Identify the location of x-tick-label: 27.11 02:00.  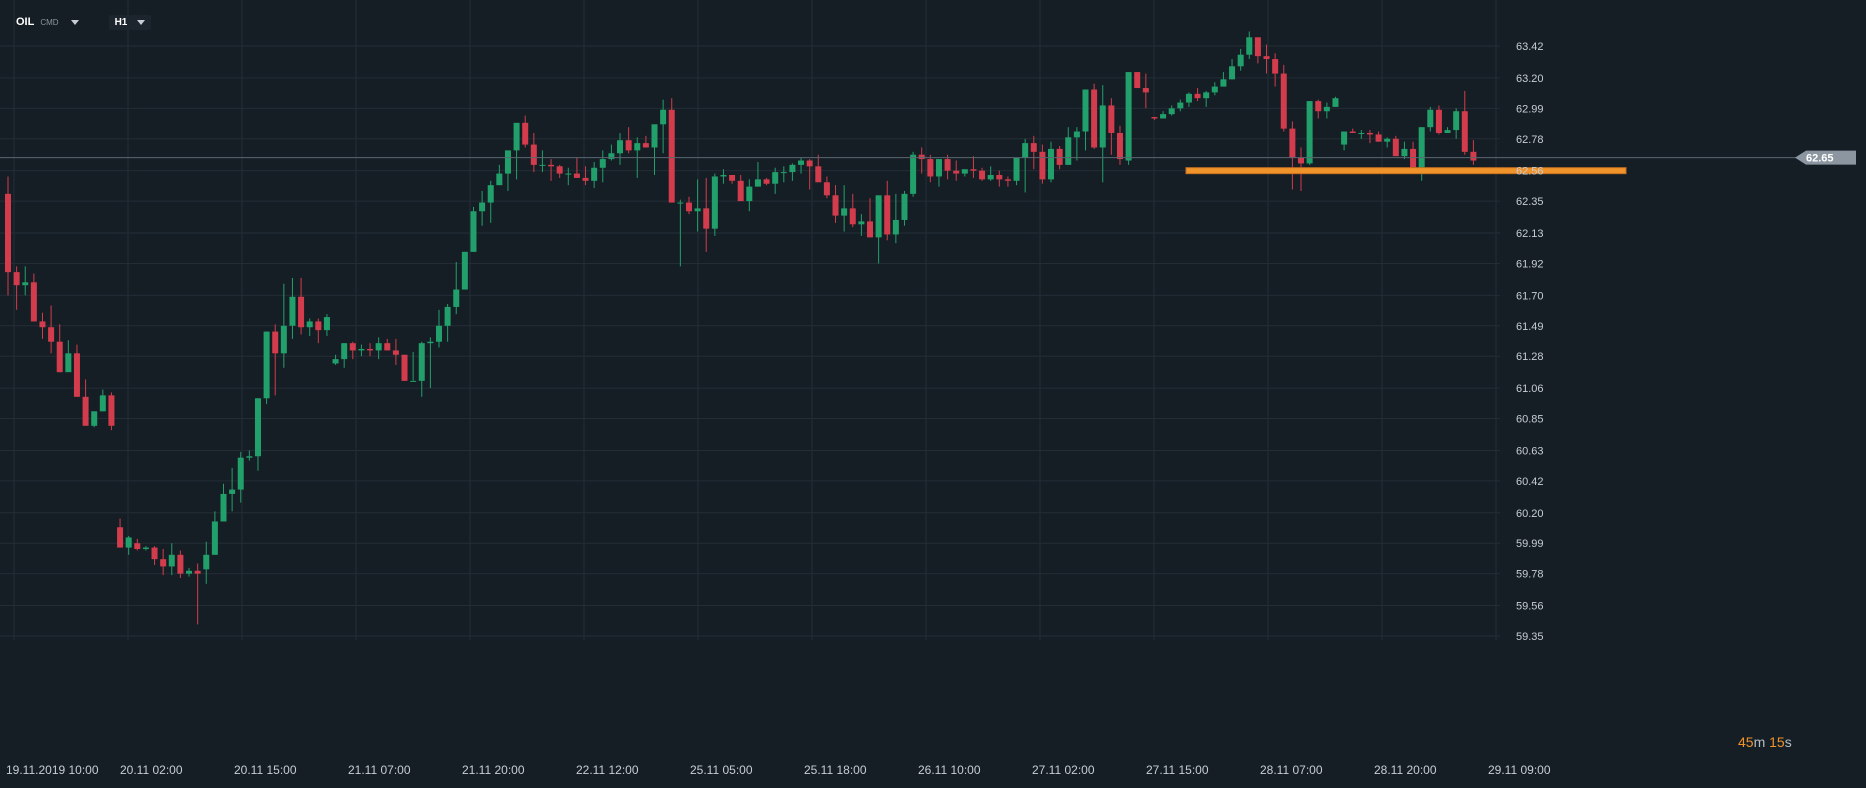
(1063, 770).